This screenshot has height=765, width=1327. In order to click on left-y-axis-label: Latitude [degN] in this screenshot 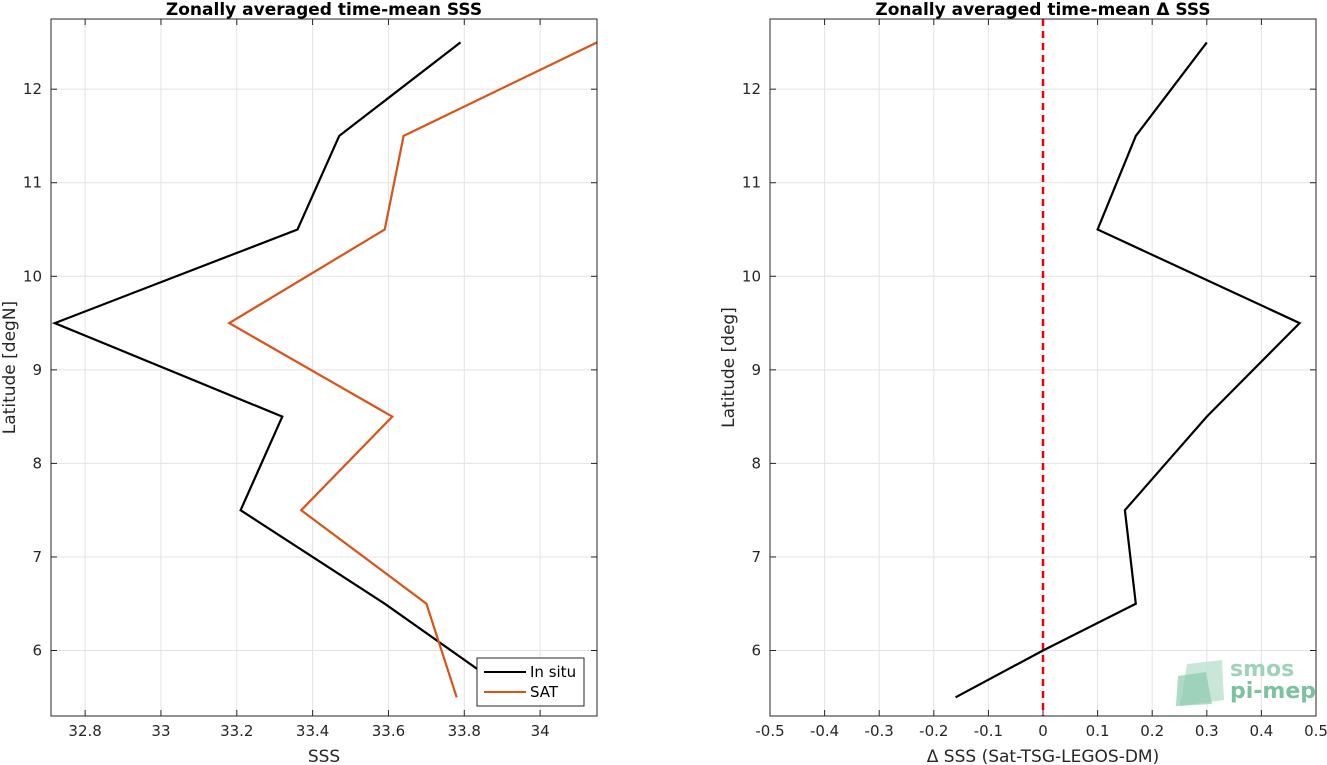, I will do `click(10, 367)`.